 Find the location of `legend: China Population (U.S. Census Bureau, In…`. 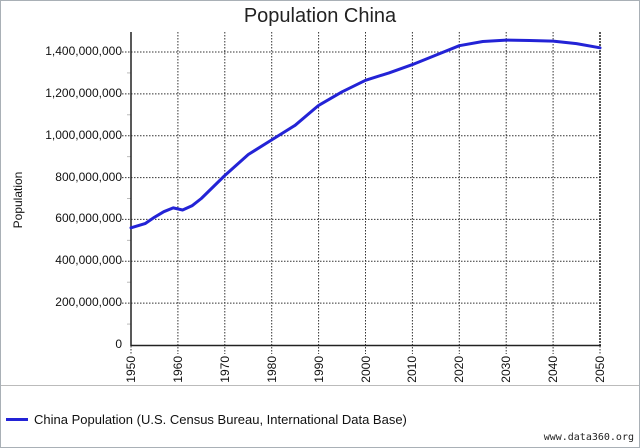

legend: China Population (U.S. Census Bureau, In… is located at coordinates (206, 419).